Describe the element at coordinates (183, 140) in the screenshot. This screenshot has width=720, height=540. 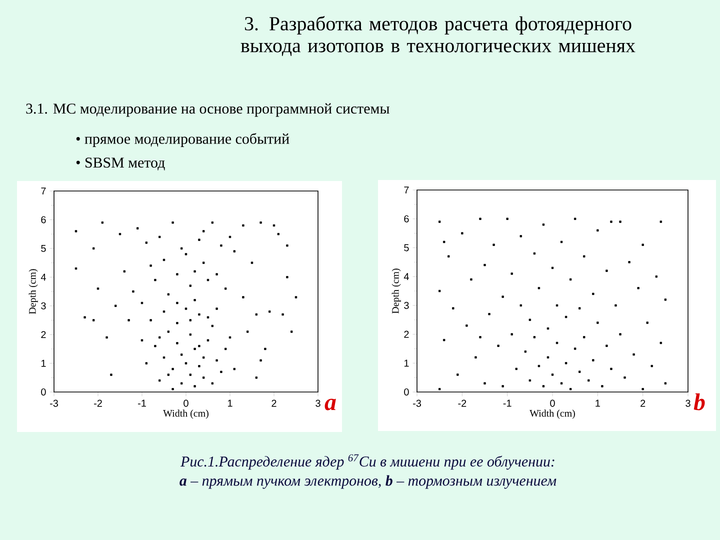
I see `text: • прямое моделирование событий` at that location.